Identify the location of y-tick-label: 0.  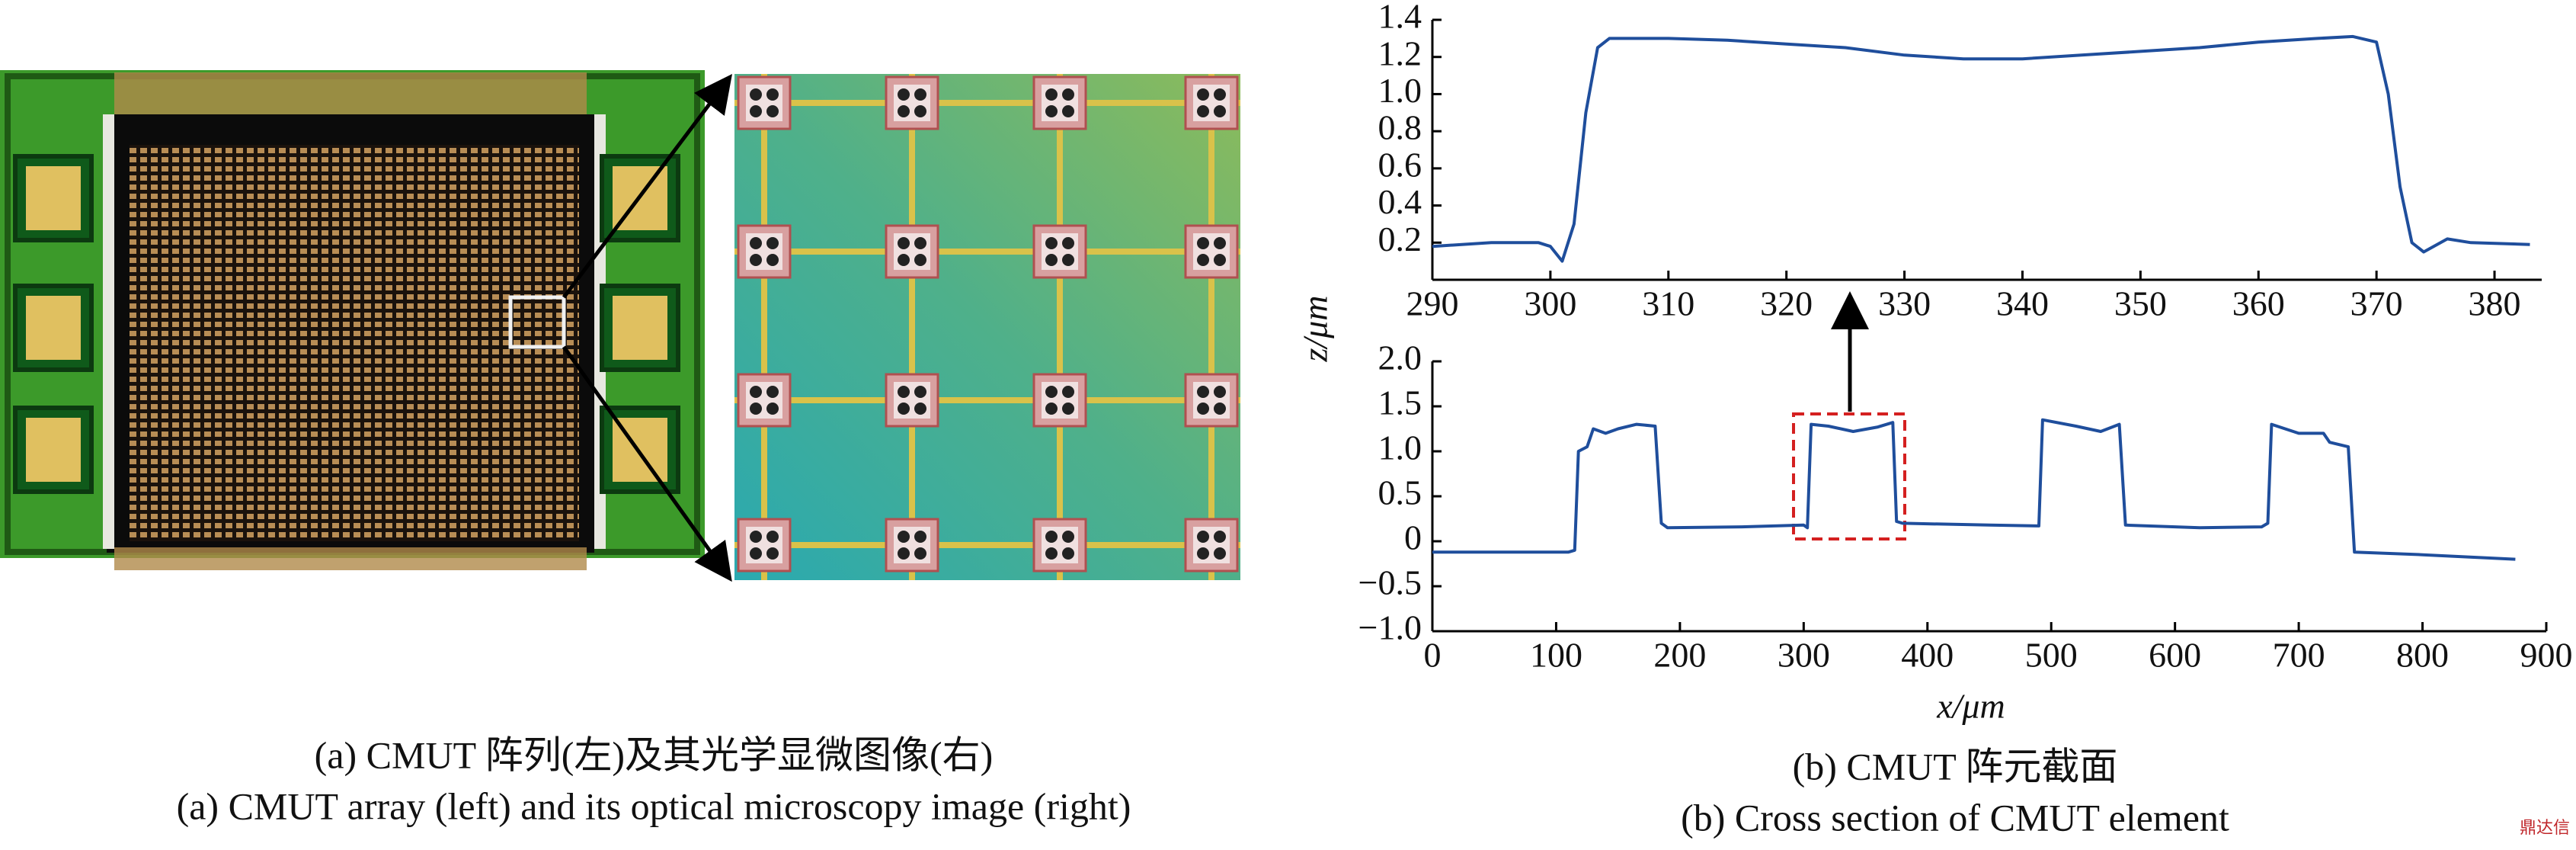
(1413, 537).